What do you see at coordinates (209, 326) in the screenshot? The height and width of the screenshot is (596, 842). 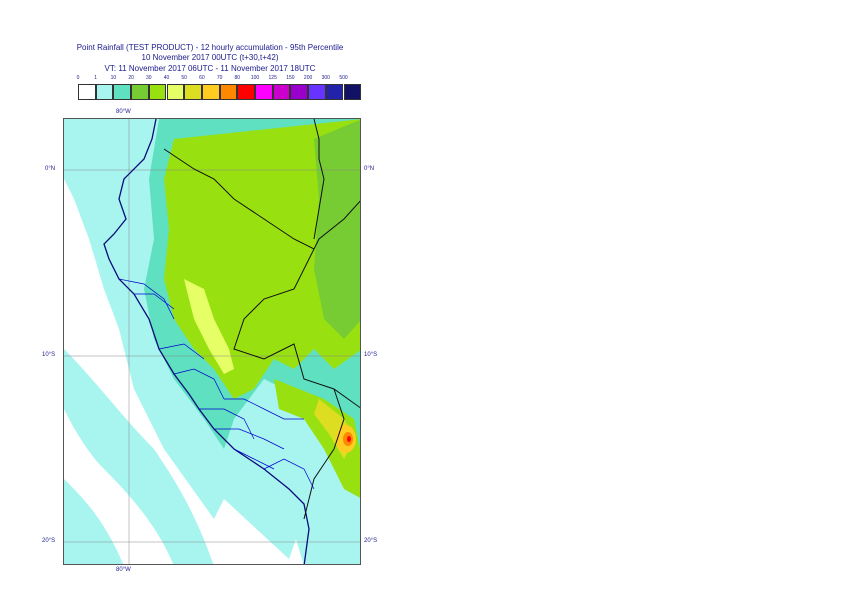 I see `very-heavy-rain-streak` at bounding box center [209, 326].